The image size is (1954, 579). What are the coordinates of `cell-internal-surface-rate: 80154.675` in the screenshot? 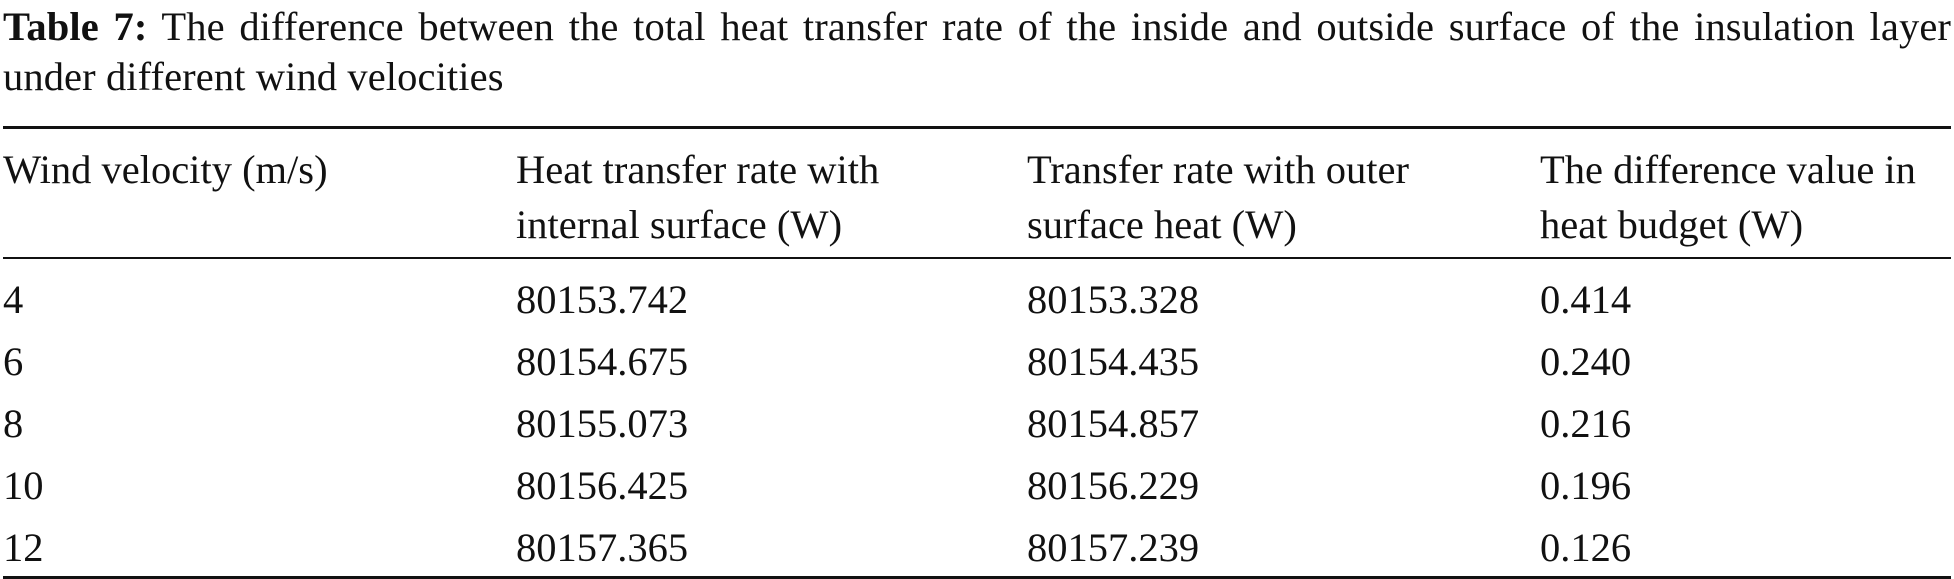 It's located at (602, 361).